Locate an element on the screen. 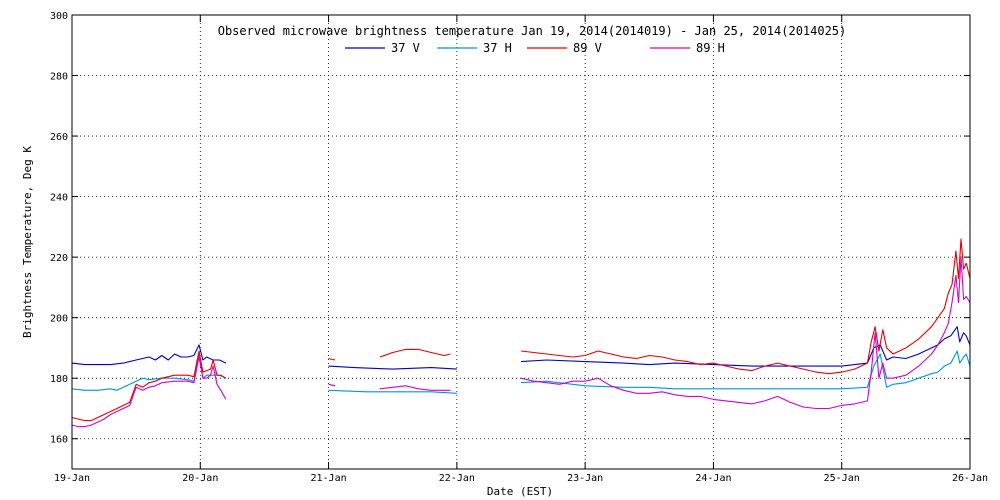  legend-label-37-v: 37 V is located at coordinates (405, 48).